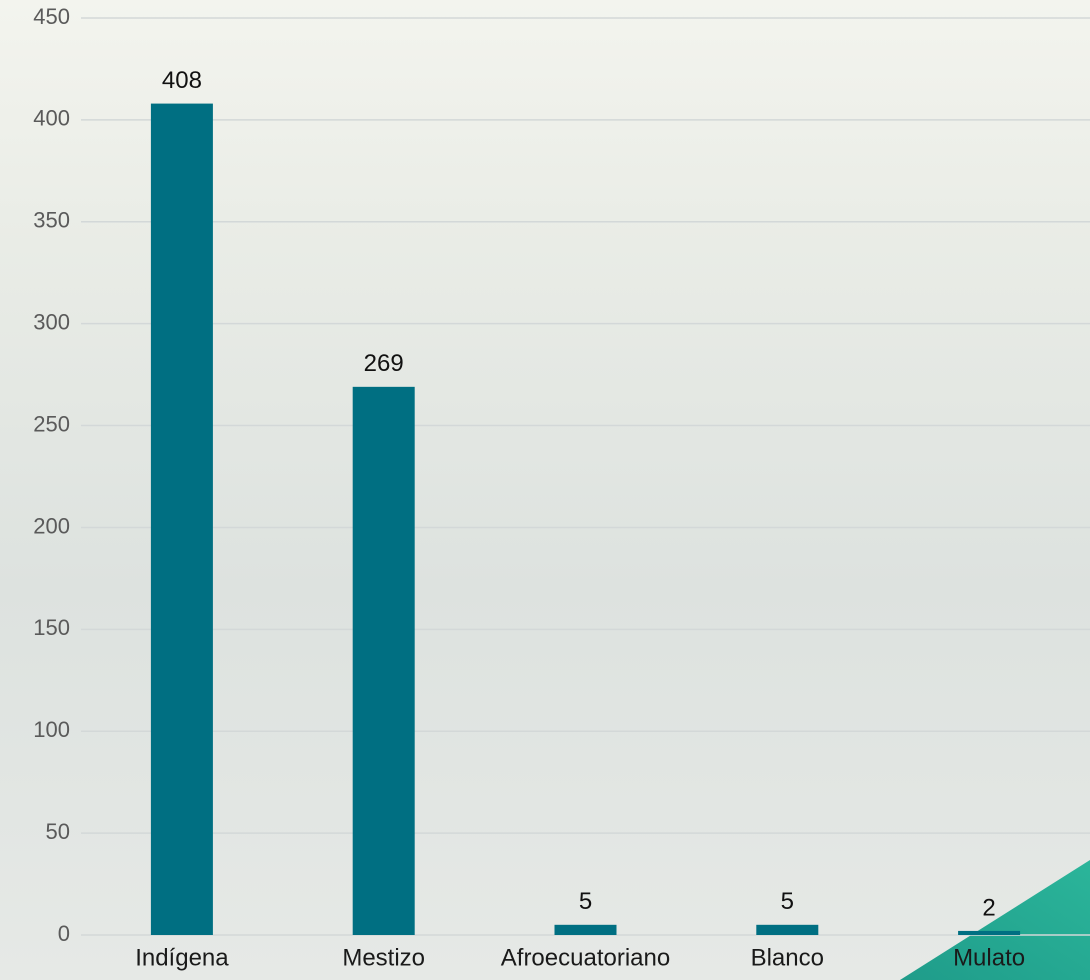 Image resolution: width=1090 pixels, height=980 pixels. I want to click on y-tick-label: 100, so click(51, 729).